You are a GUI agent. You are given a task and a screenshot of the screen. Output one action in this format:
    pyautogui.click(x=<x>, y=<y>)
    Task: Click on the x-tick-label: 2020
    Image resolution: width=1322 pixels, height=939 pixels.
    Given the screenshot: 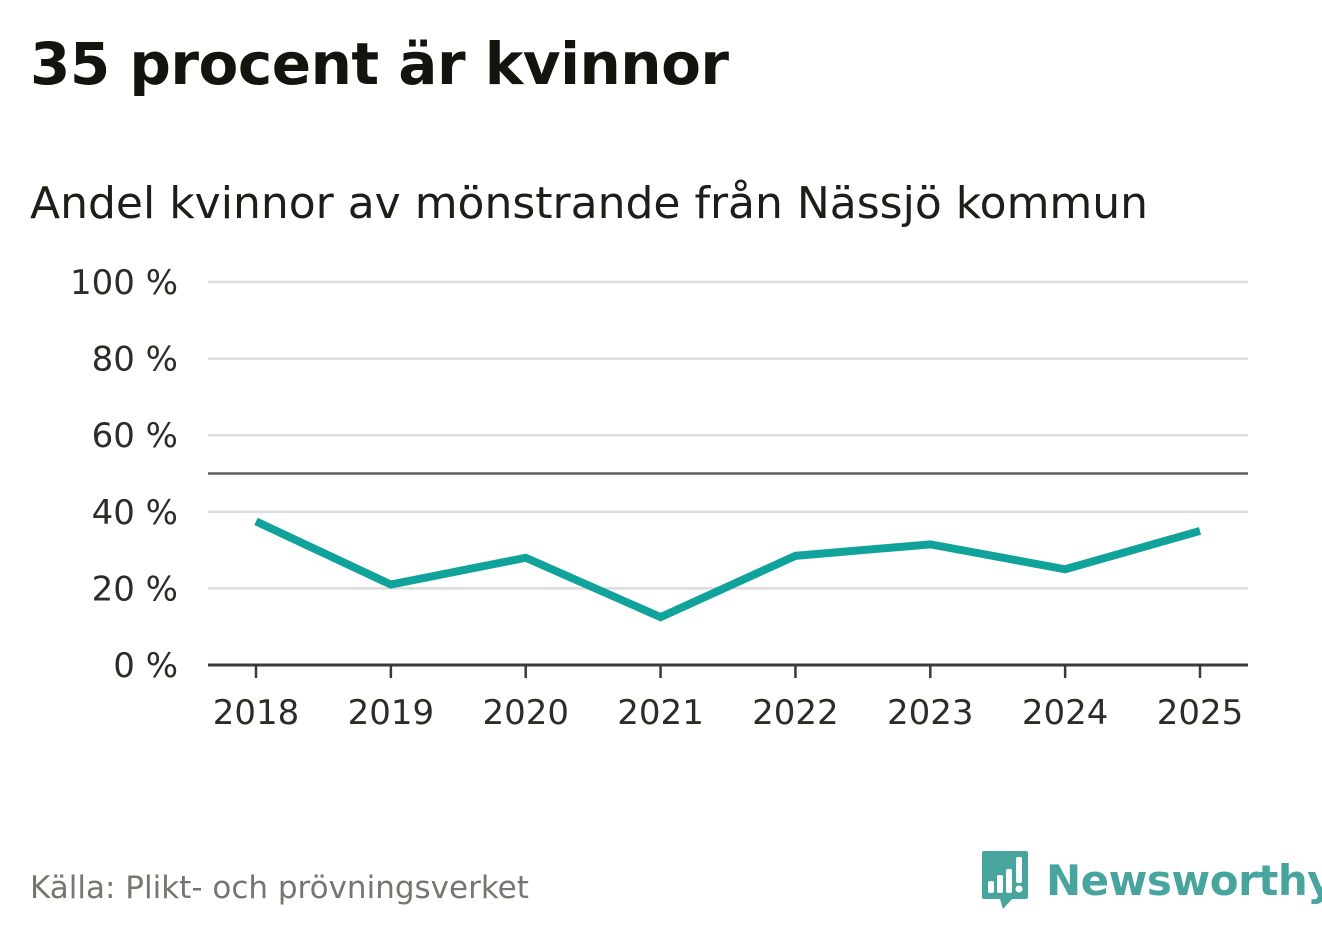 What is the action you would take?
    pyautogui.click(x=525, y=713)
    